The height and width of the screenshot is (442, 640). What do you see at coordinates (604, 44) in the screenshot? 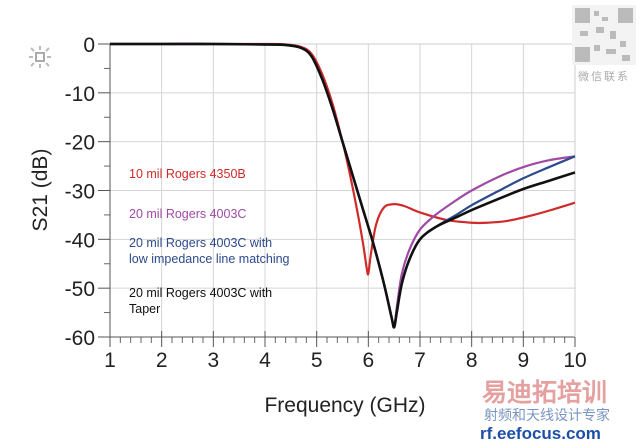
I see `qr-code: 微信联系` at bounding box center [604, 44].